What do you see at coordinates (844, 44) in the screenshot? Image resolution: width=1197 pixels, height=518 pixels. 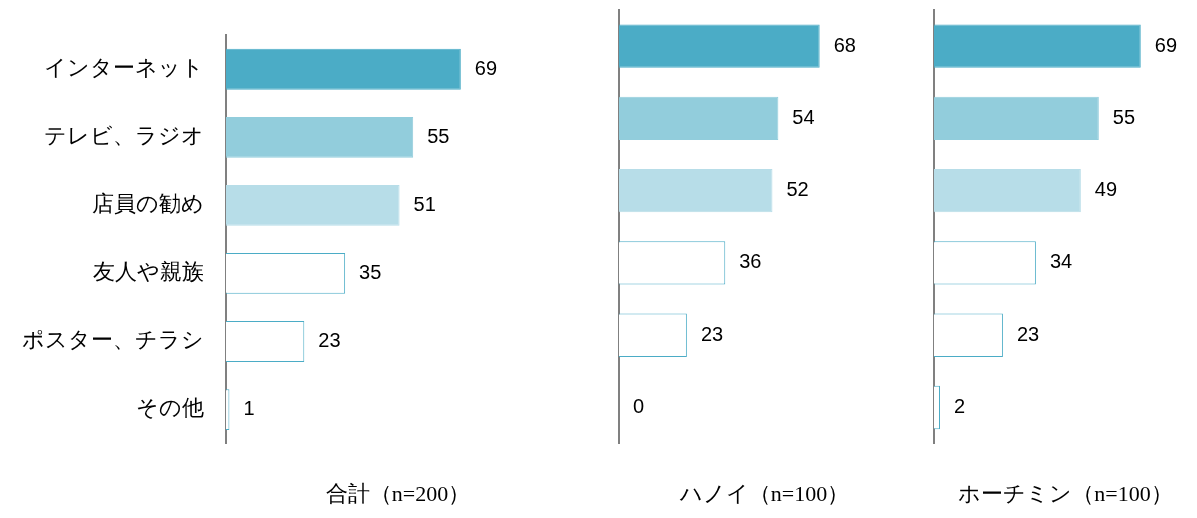 I see `data-label: 68` at bounding box center [844, 44].